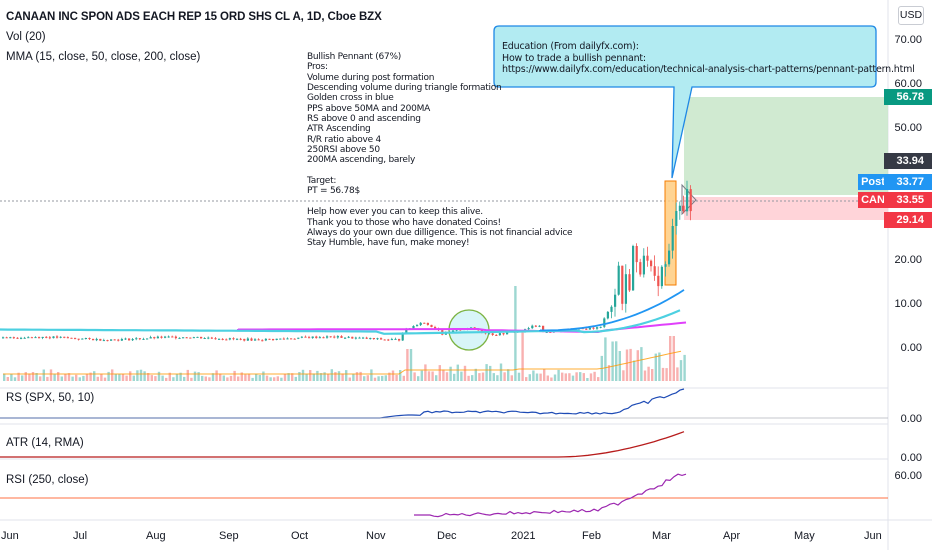  What do you see at coordinates (523, 536) in the screenshot?
I see `time-tick: 2021` at bounding box center [523, 536].